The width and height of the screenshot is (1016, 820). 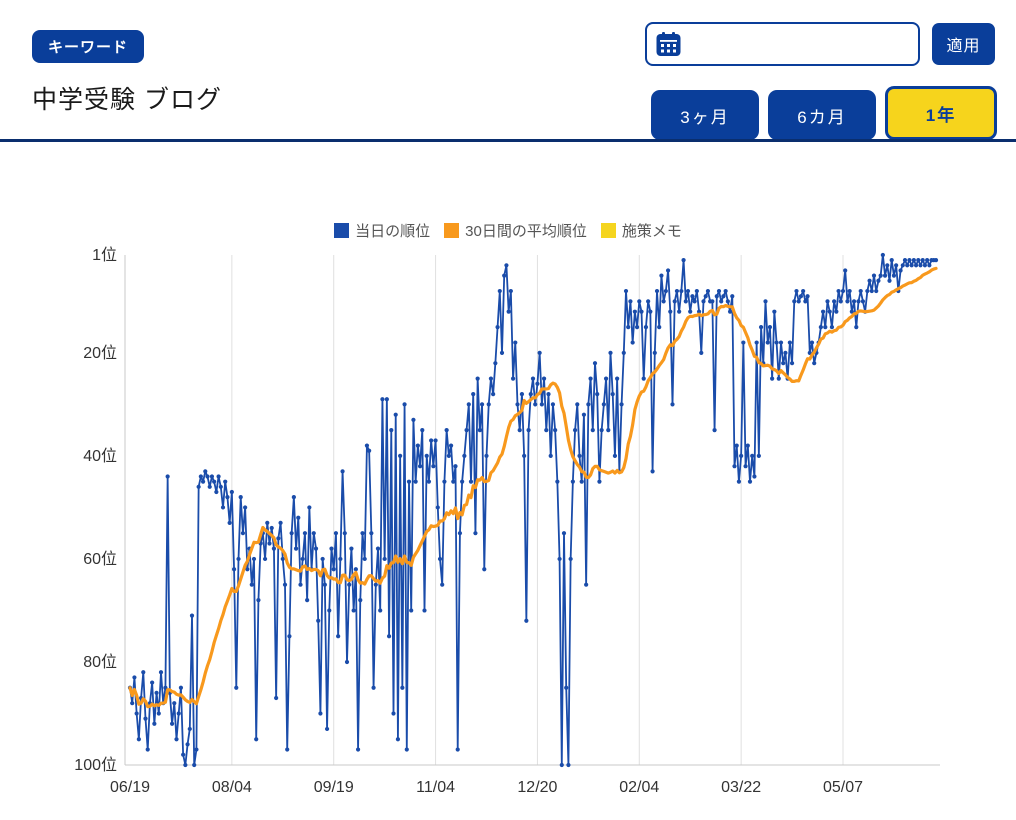 What do you see at coordinates (515, 230) in the screenshot?
I see `legend-item-average-rank: 30日間の平均順位` at bounding box center [515, 230].